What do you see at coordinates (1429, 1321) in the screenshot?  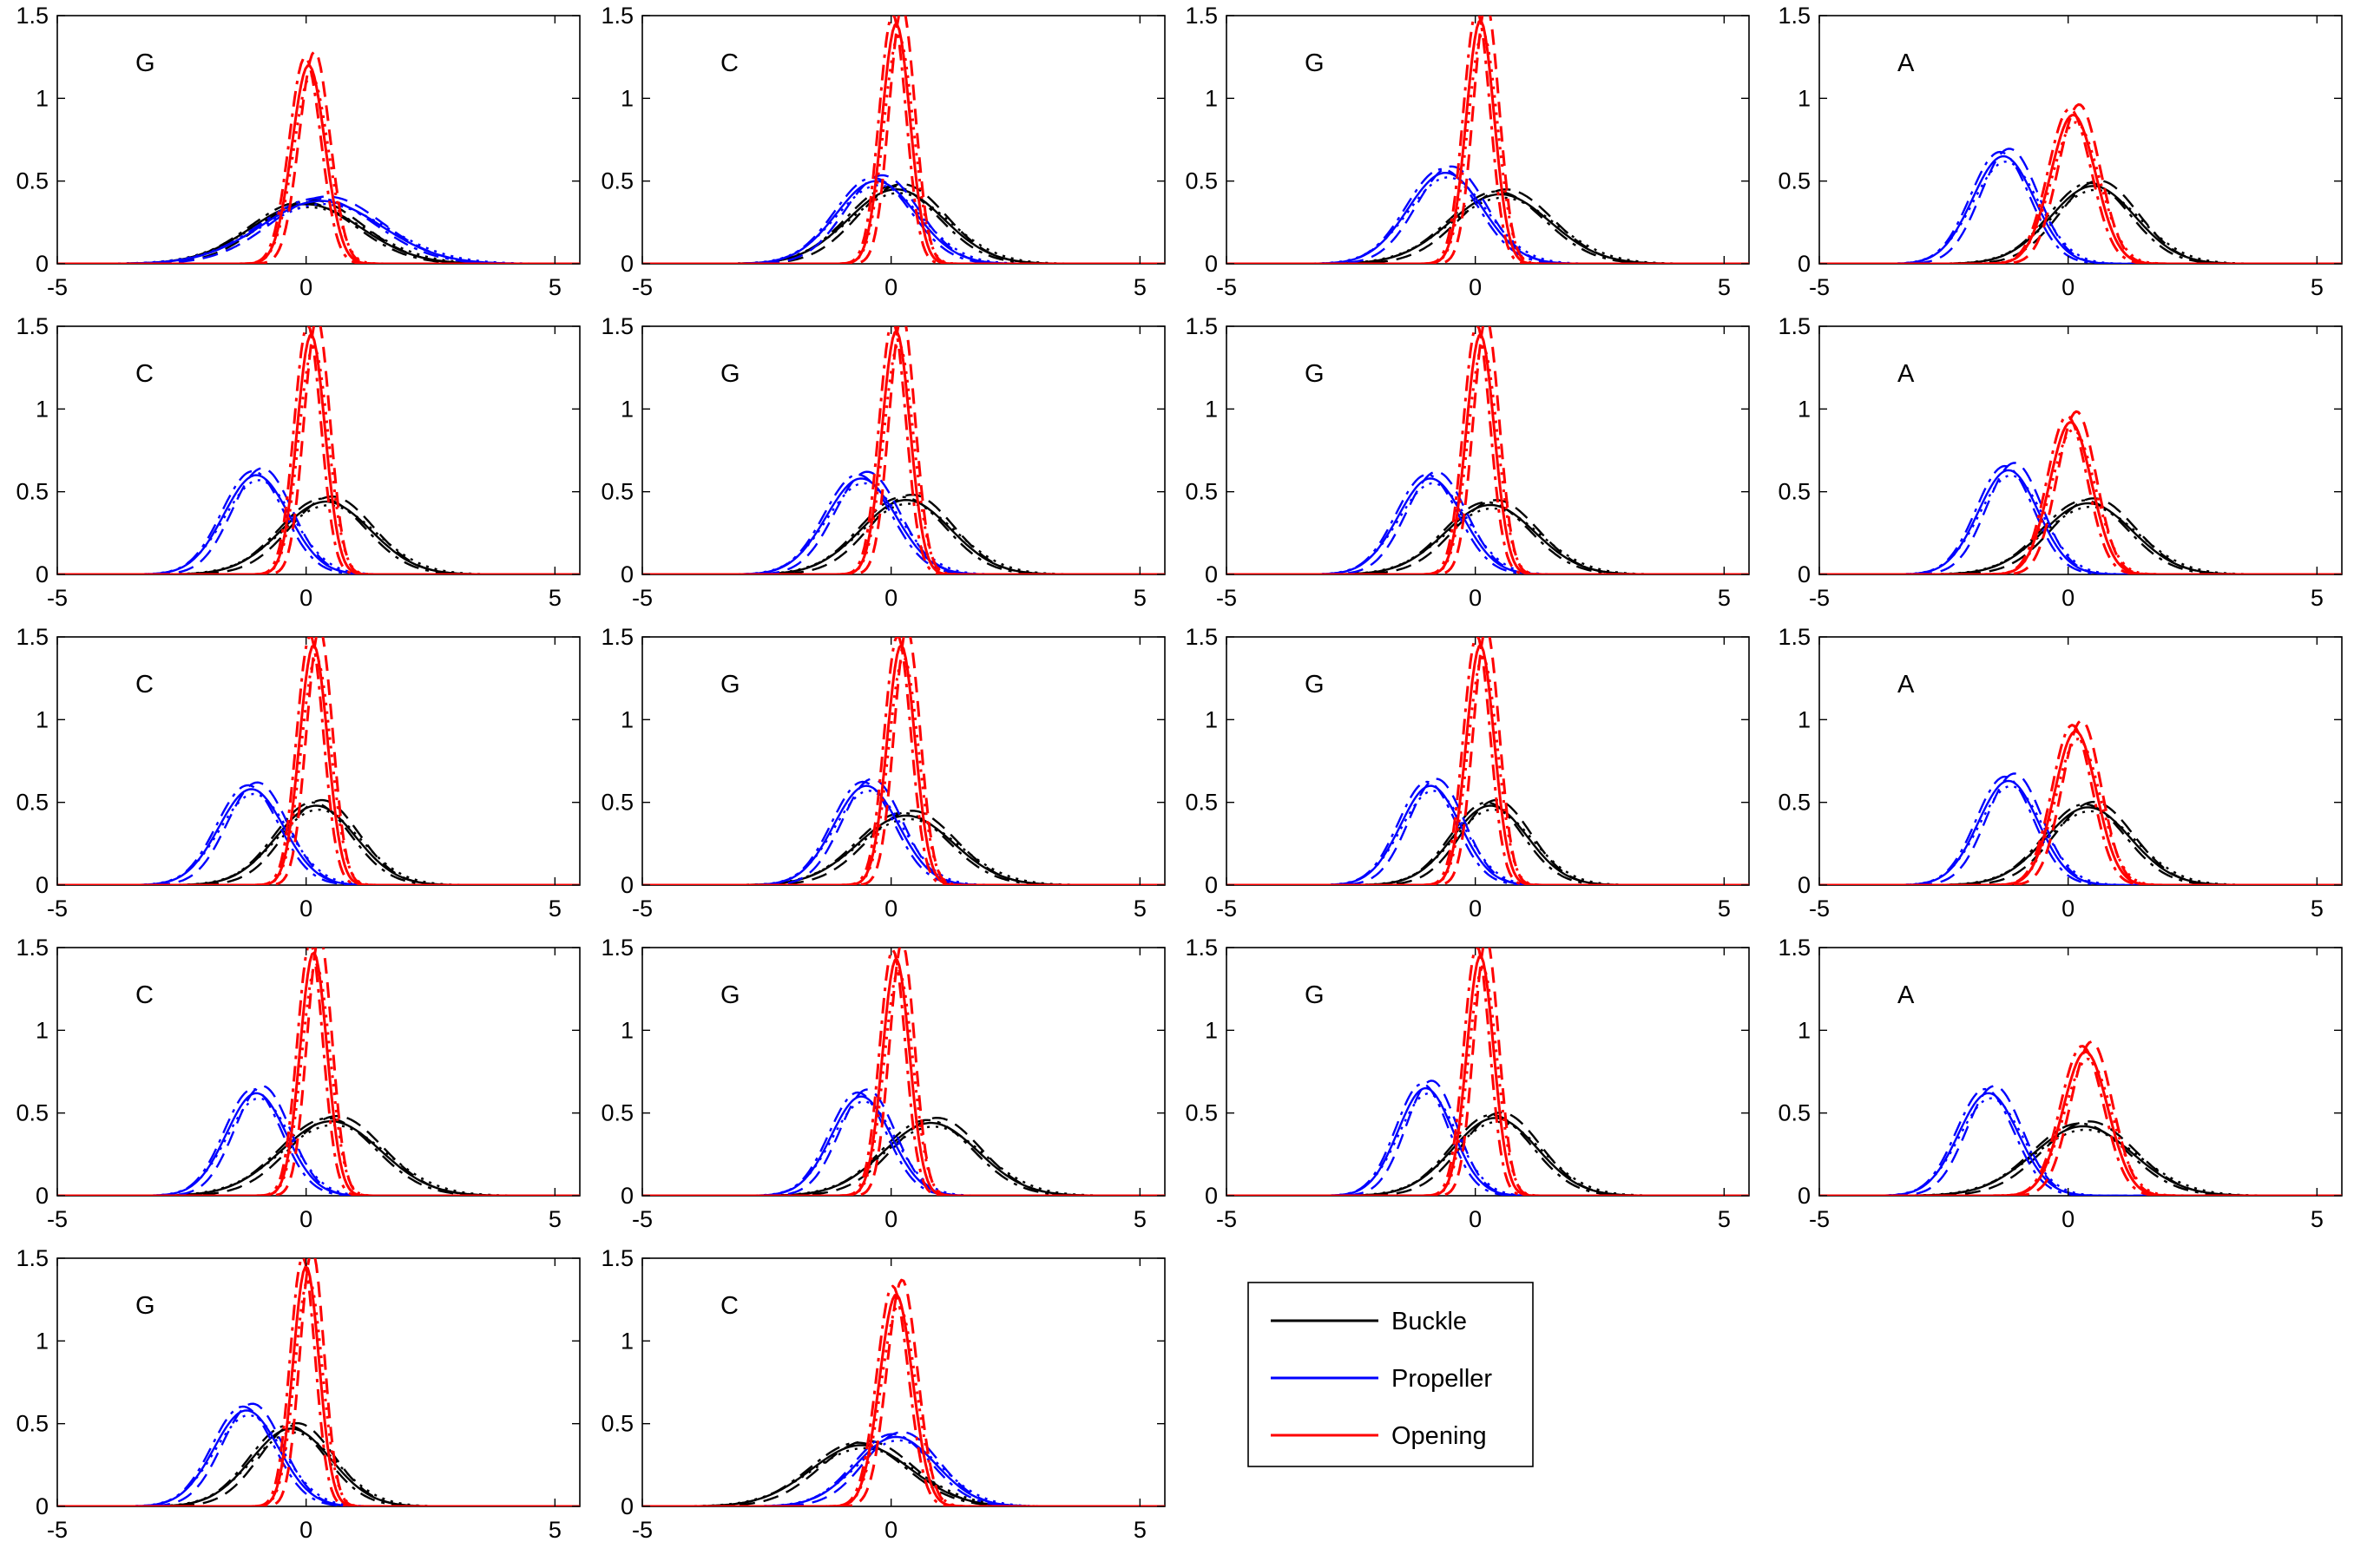 I see `legend-label-buckle: Buckle` at bounding box center [1429, 1321].